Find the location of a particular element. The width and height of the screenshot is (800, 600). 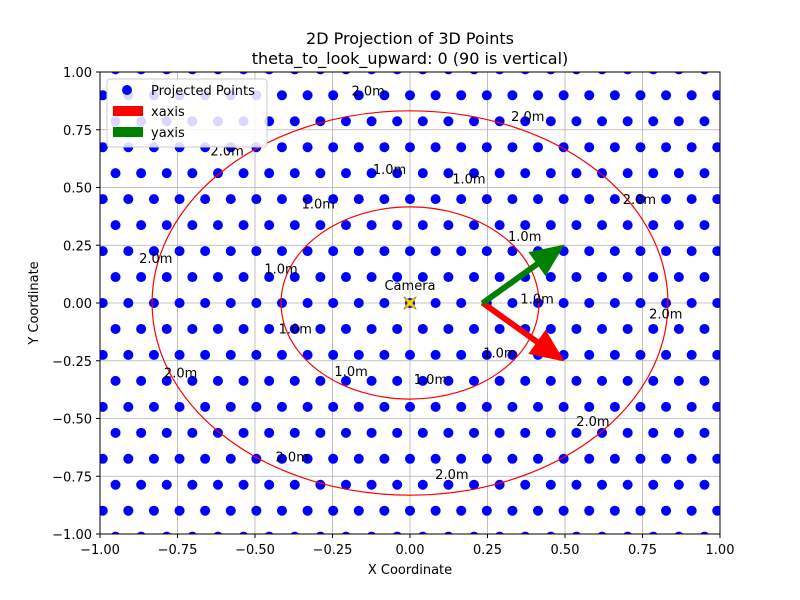

legend: Projected Points xaxis yaxis is located at coordinates (187, 113).